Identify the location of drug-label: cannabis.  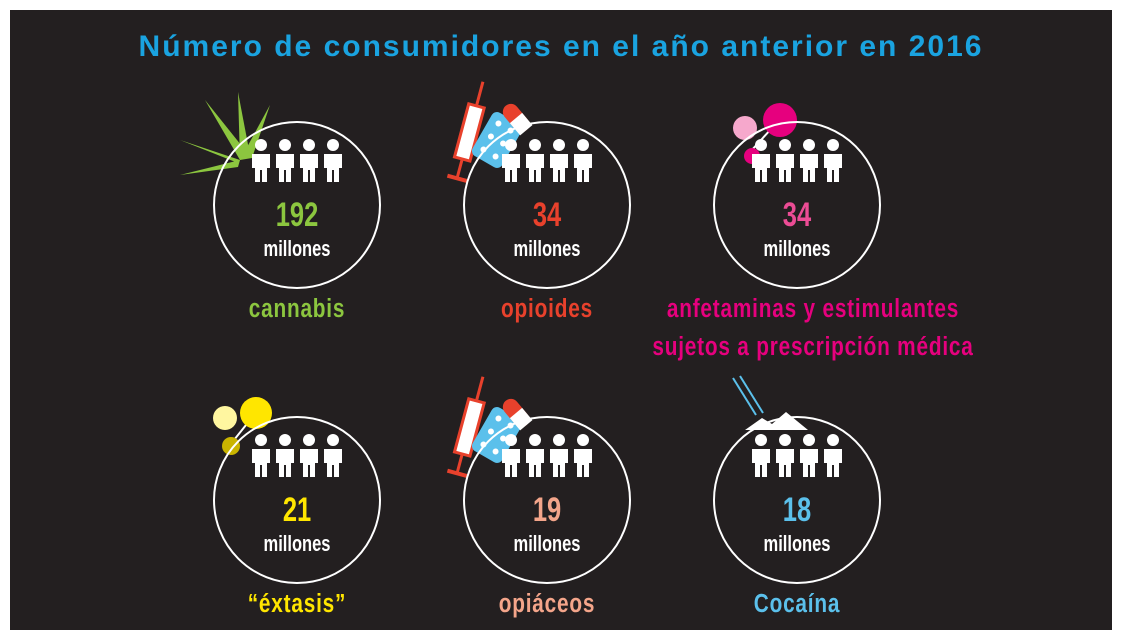
(297, 308).